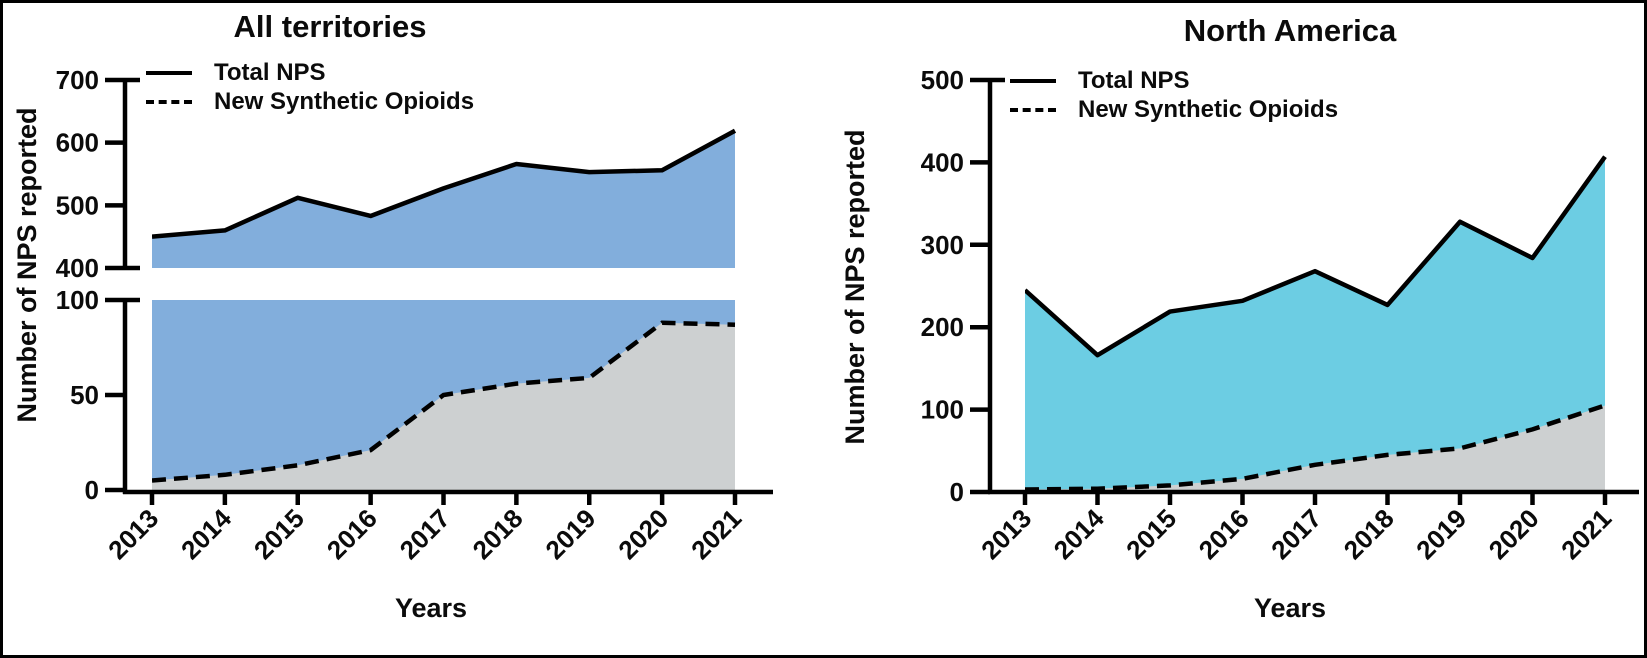  Describe the element at coordinates (942, 245) in the screenshot. I see `y-tick-label: 300` at that location.